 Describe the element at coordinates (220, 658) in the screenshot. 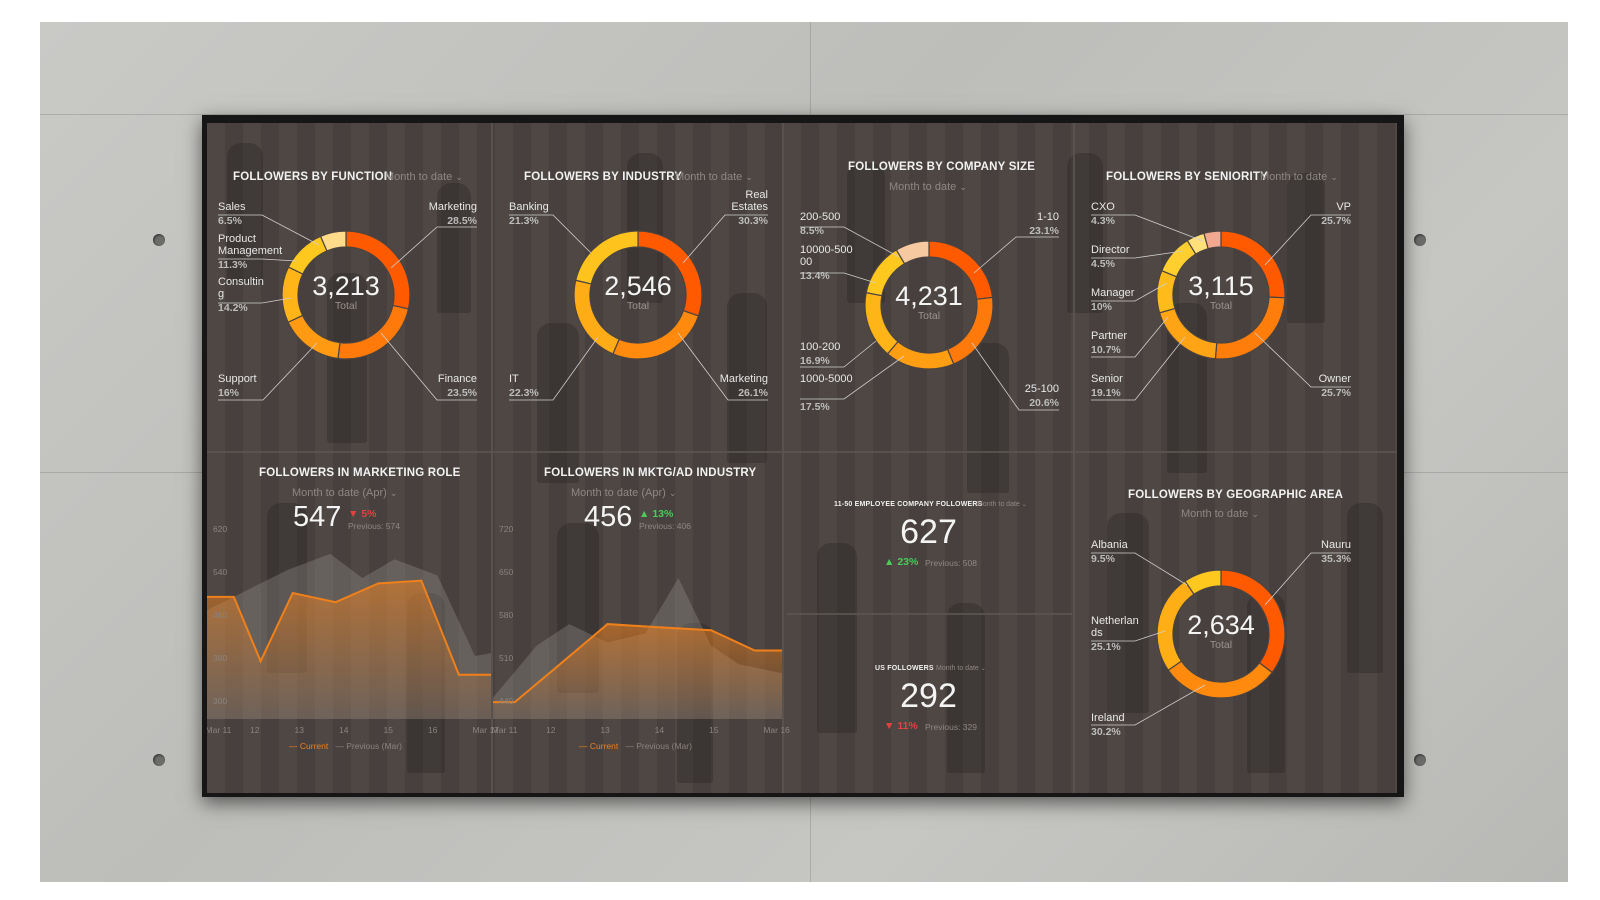

I see `y-tick-label: 380` at that location.